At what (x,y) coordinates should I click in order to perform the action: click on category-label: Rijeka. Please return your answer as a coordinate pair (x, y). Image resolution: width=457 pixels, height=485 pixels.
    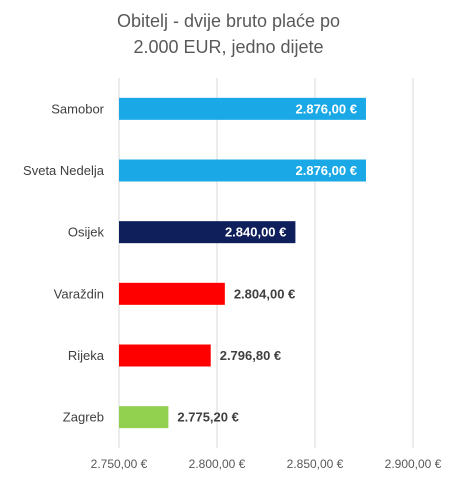
    Looking at the image, I should click on (86, 355).